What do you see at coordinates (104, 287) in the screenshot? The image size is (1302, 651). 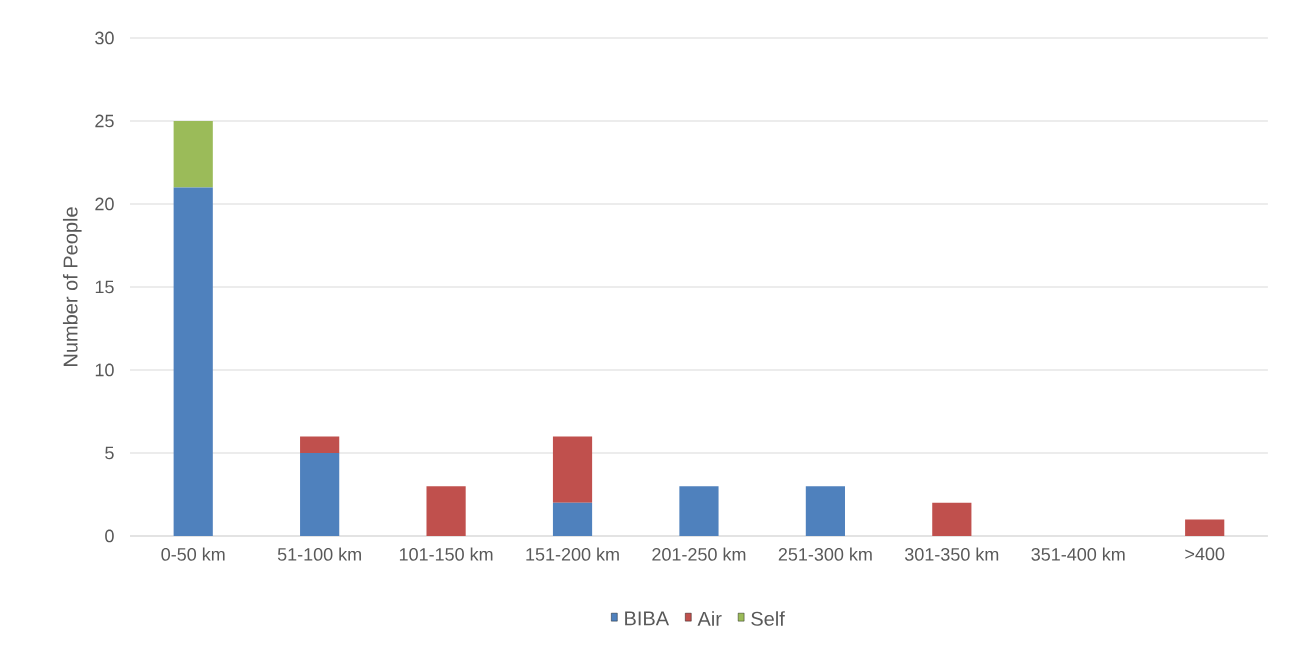 I see `y-tick-label: 15` at bounding box center [104, 287].